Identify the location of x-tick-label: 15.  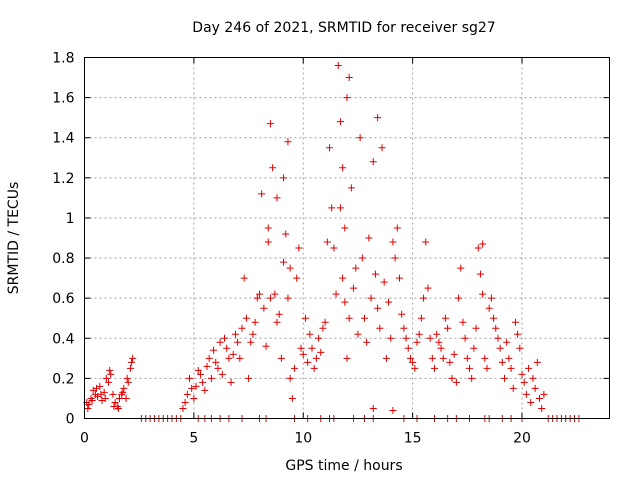
(413, 439).